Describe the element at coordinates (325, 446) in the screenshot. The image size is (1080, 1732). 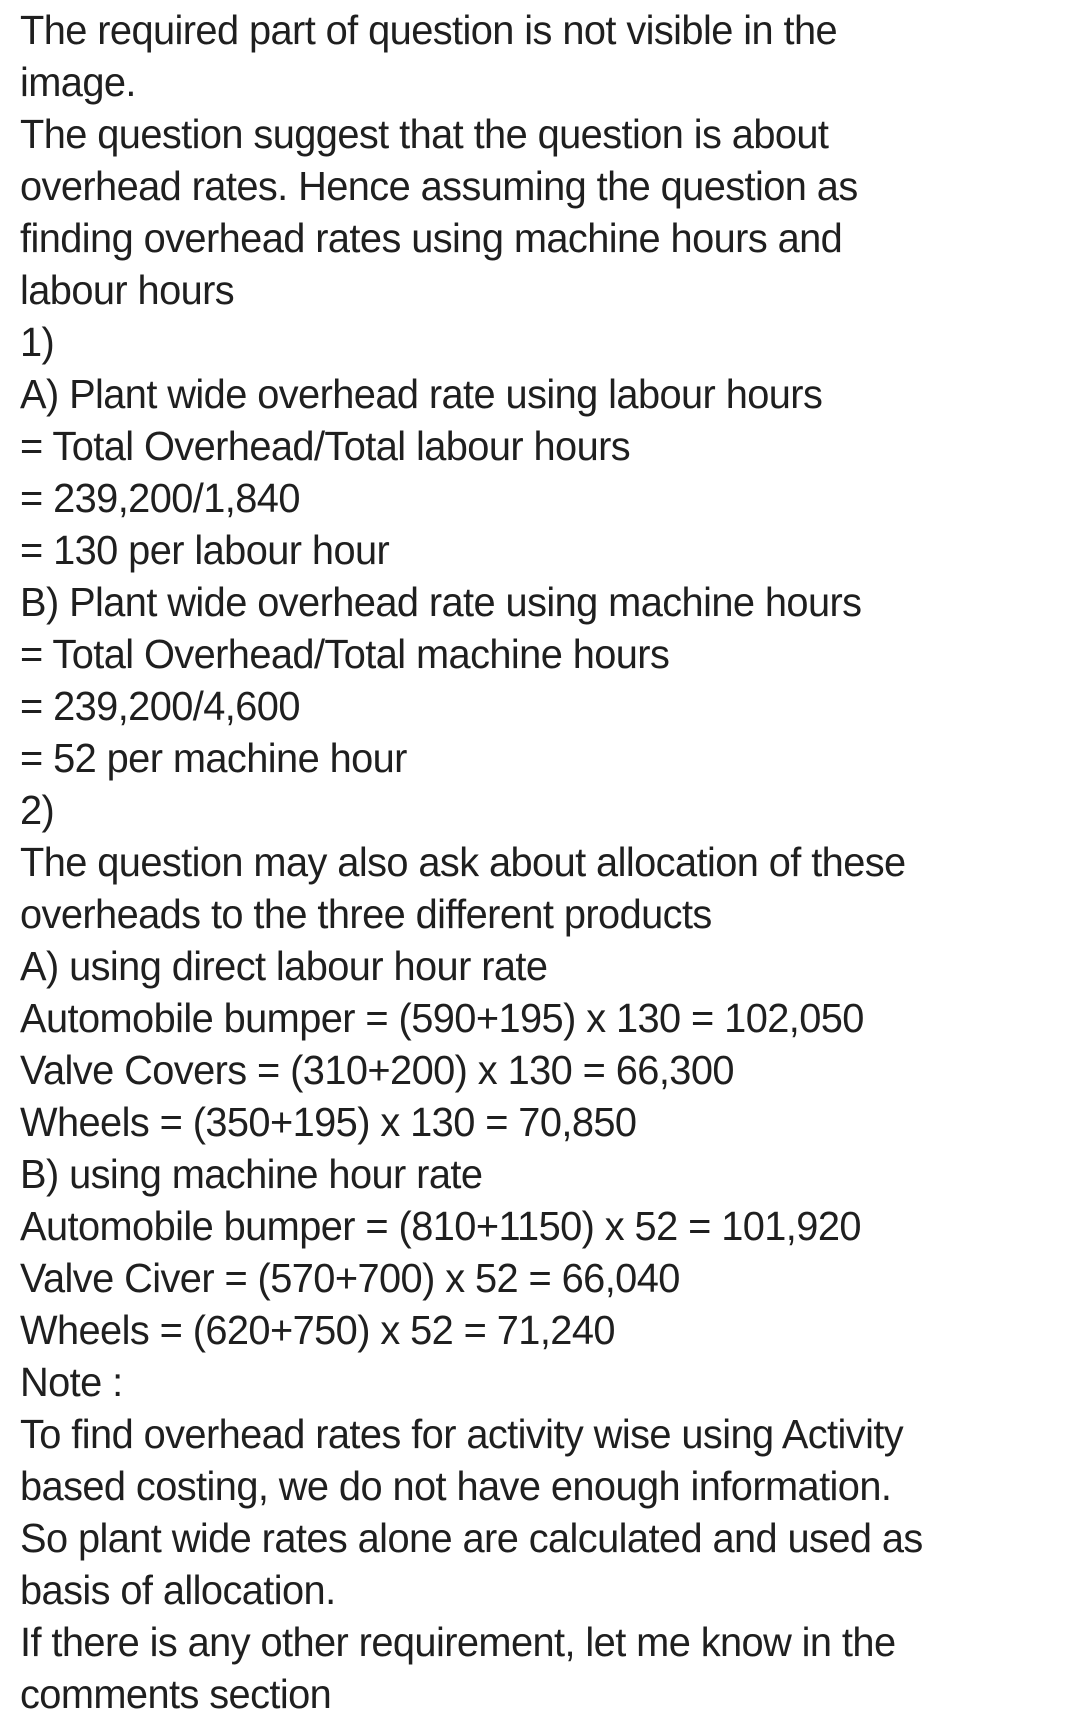
I see `text-line: = Total Overhead/Total labour hours` at that location.